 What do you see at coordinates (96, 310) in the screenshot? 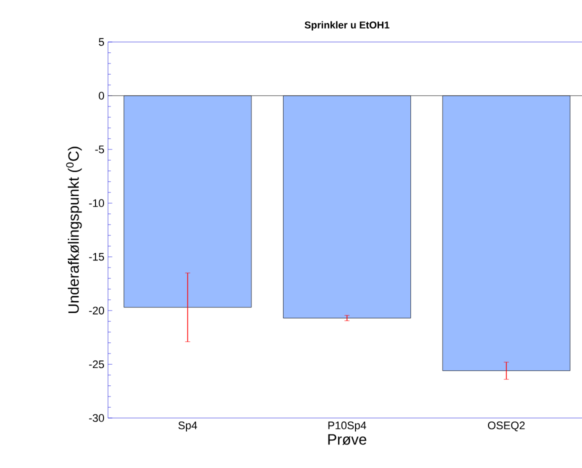
I see `y-tick-label: -20` at bounding box center [96, 310].